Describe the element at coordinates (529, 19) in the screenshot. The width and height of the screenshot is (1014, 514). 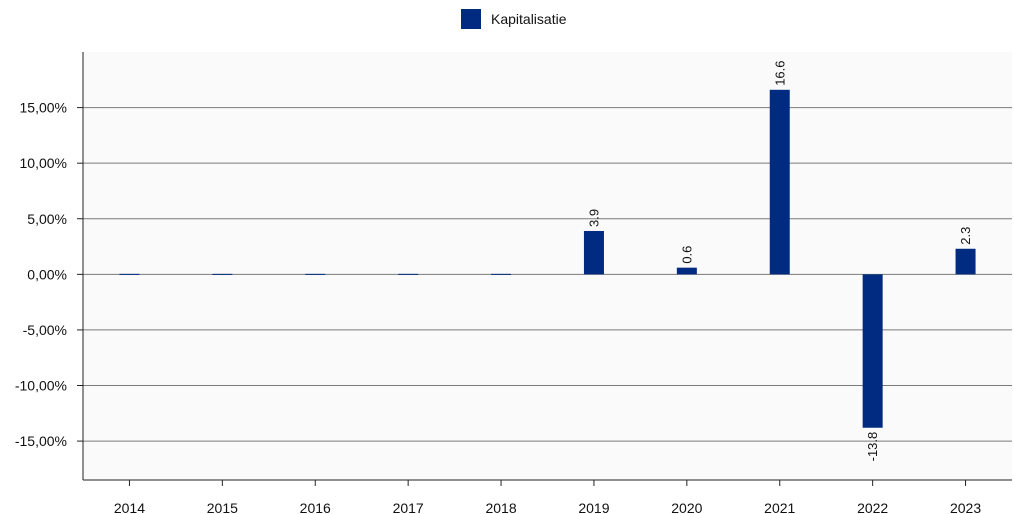
I see `legend-label: Kapitalisatie` at that location.